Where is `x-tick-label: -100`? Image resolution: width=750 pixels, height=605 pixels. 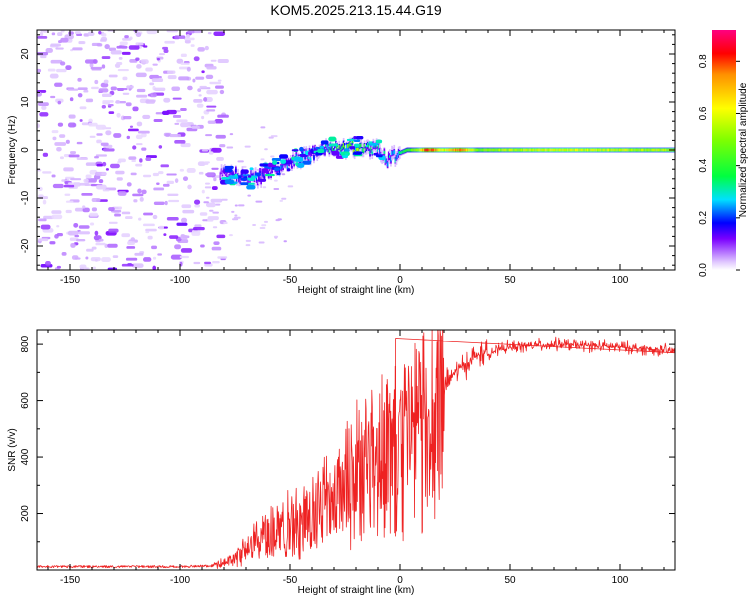 x-tick-label: -100 is located at coordinates (180, 580).